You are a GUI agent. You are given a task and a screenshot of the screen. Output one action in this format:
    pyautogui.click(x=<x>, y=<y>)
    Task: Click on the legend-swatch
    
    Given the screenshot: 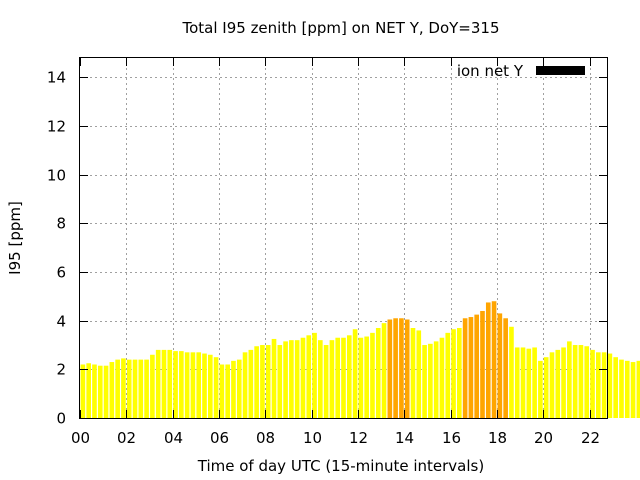 What is the action you would take?
    pyautogui.click(x=560, y=70)
    